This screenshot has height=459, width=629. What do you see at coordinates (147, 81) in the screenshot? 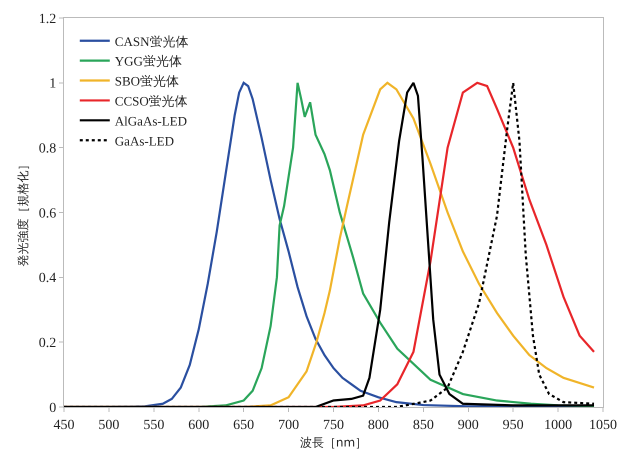
I see `legend-label: SBO蛍光体` at bounding box center [147, 81].